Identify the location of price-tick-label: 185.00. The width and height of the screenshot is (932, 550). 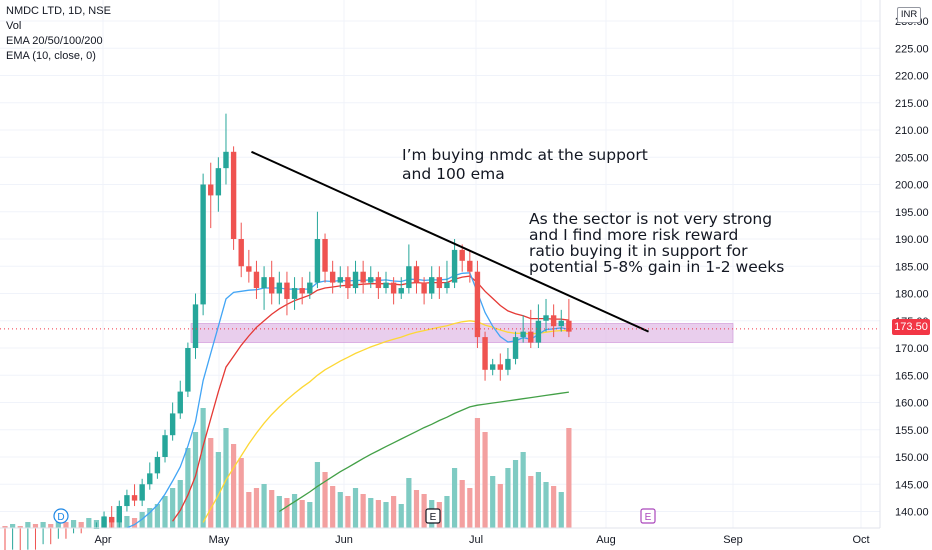
(912, 267).